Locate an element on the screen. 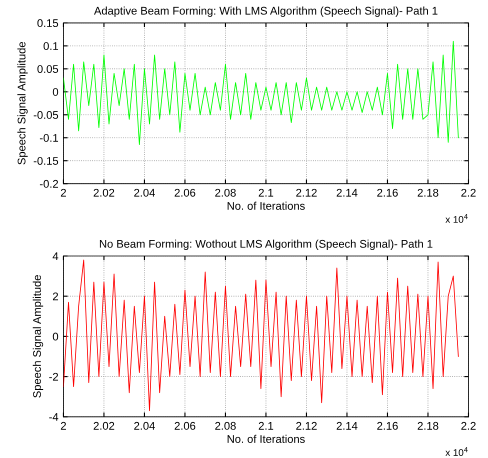 The height and width of the screenshot is (458, 488). chart-title: No Beam Forming: Wothout LMS Algorithm (Speech Signal)- Path 1 is located at coordinates (266, 245).